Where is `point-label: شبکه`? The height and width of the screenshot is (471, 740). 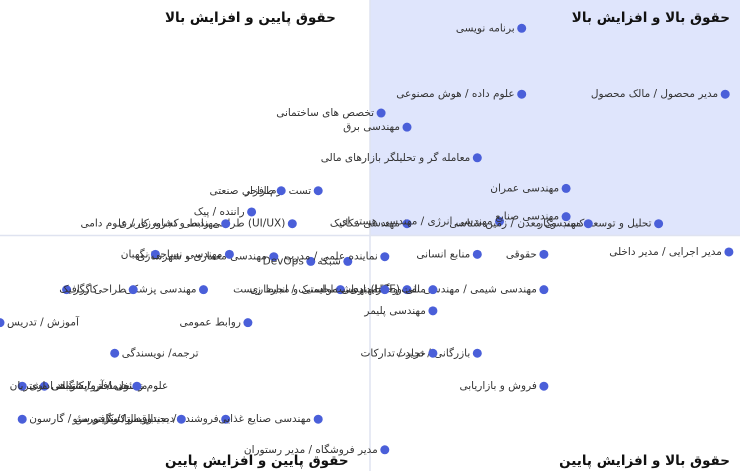
point-label: شبکه is located at coordinates (328, 261).